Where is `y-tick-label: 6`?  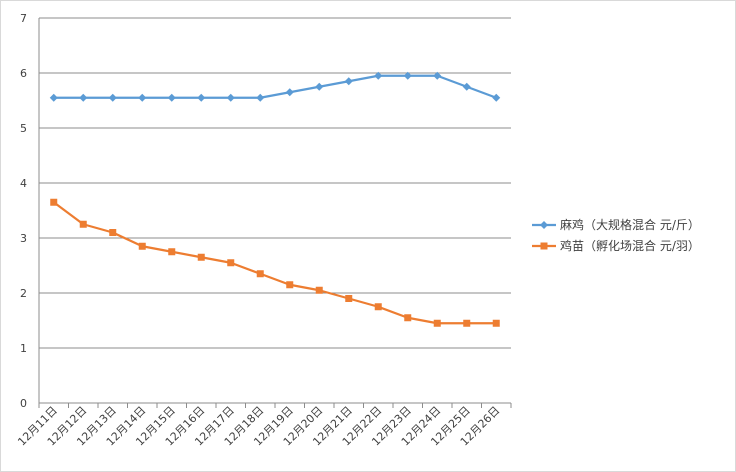
y-tick-label: 6 is located at coordinates (23, 73).